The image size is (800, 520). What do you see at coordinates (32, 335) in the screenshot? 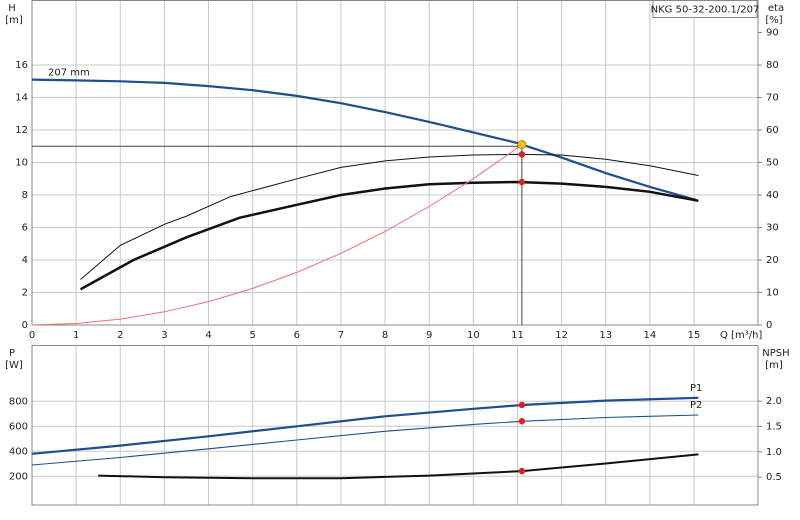
I see `x-tick-label: 0` at bounding box center [32, 335].